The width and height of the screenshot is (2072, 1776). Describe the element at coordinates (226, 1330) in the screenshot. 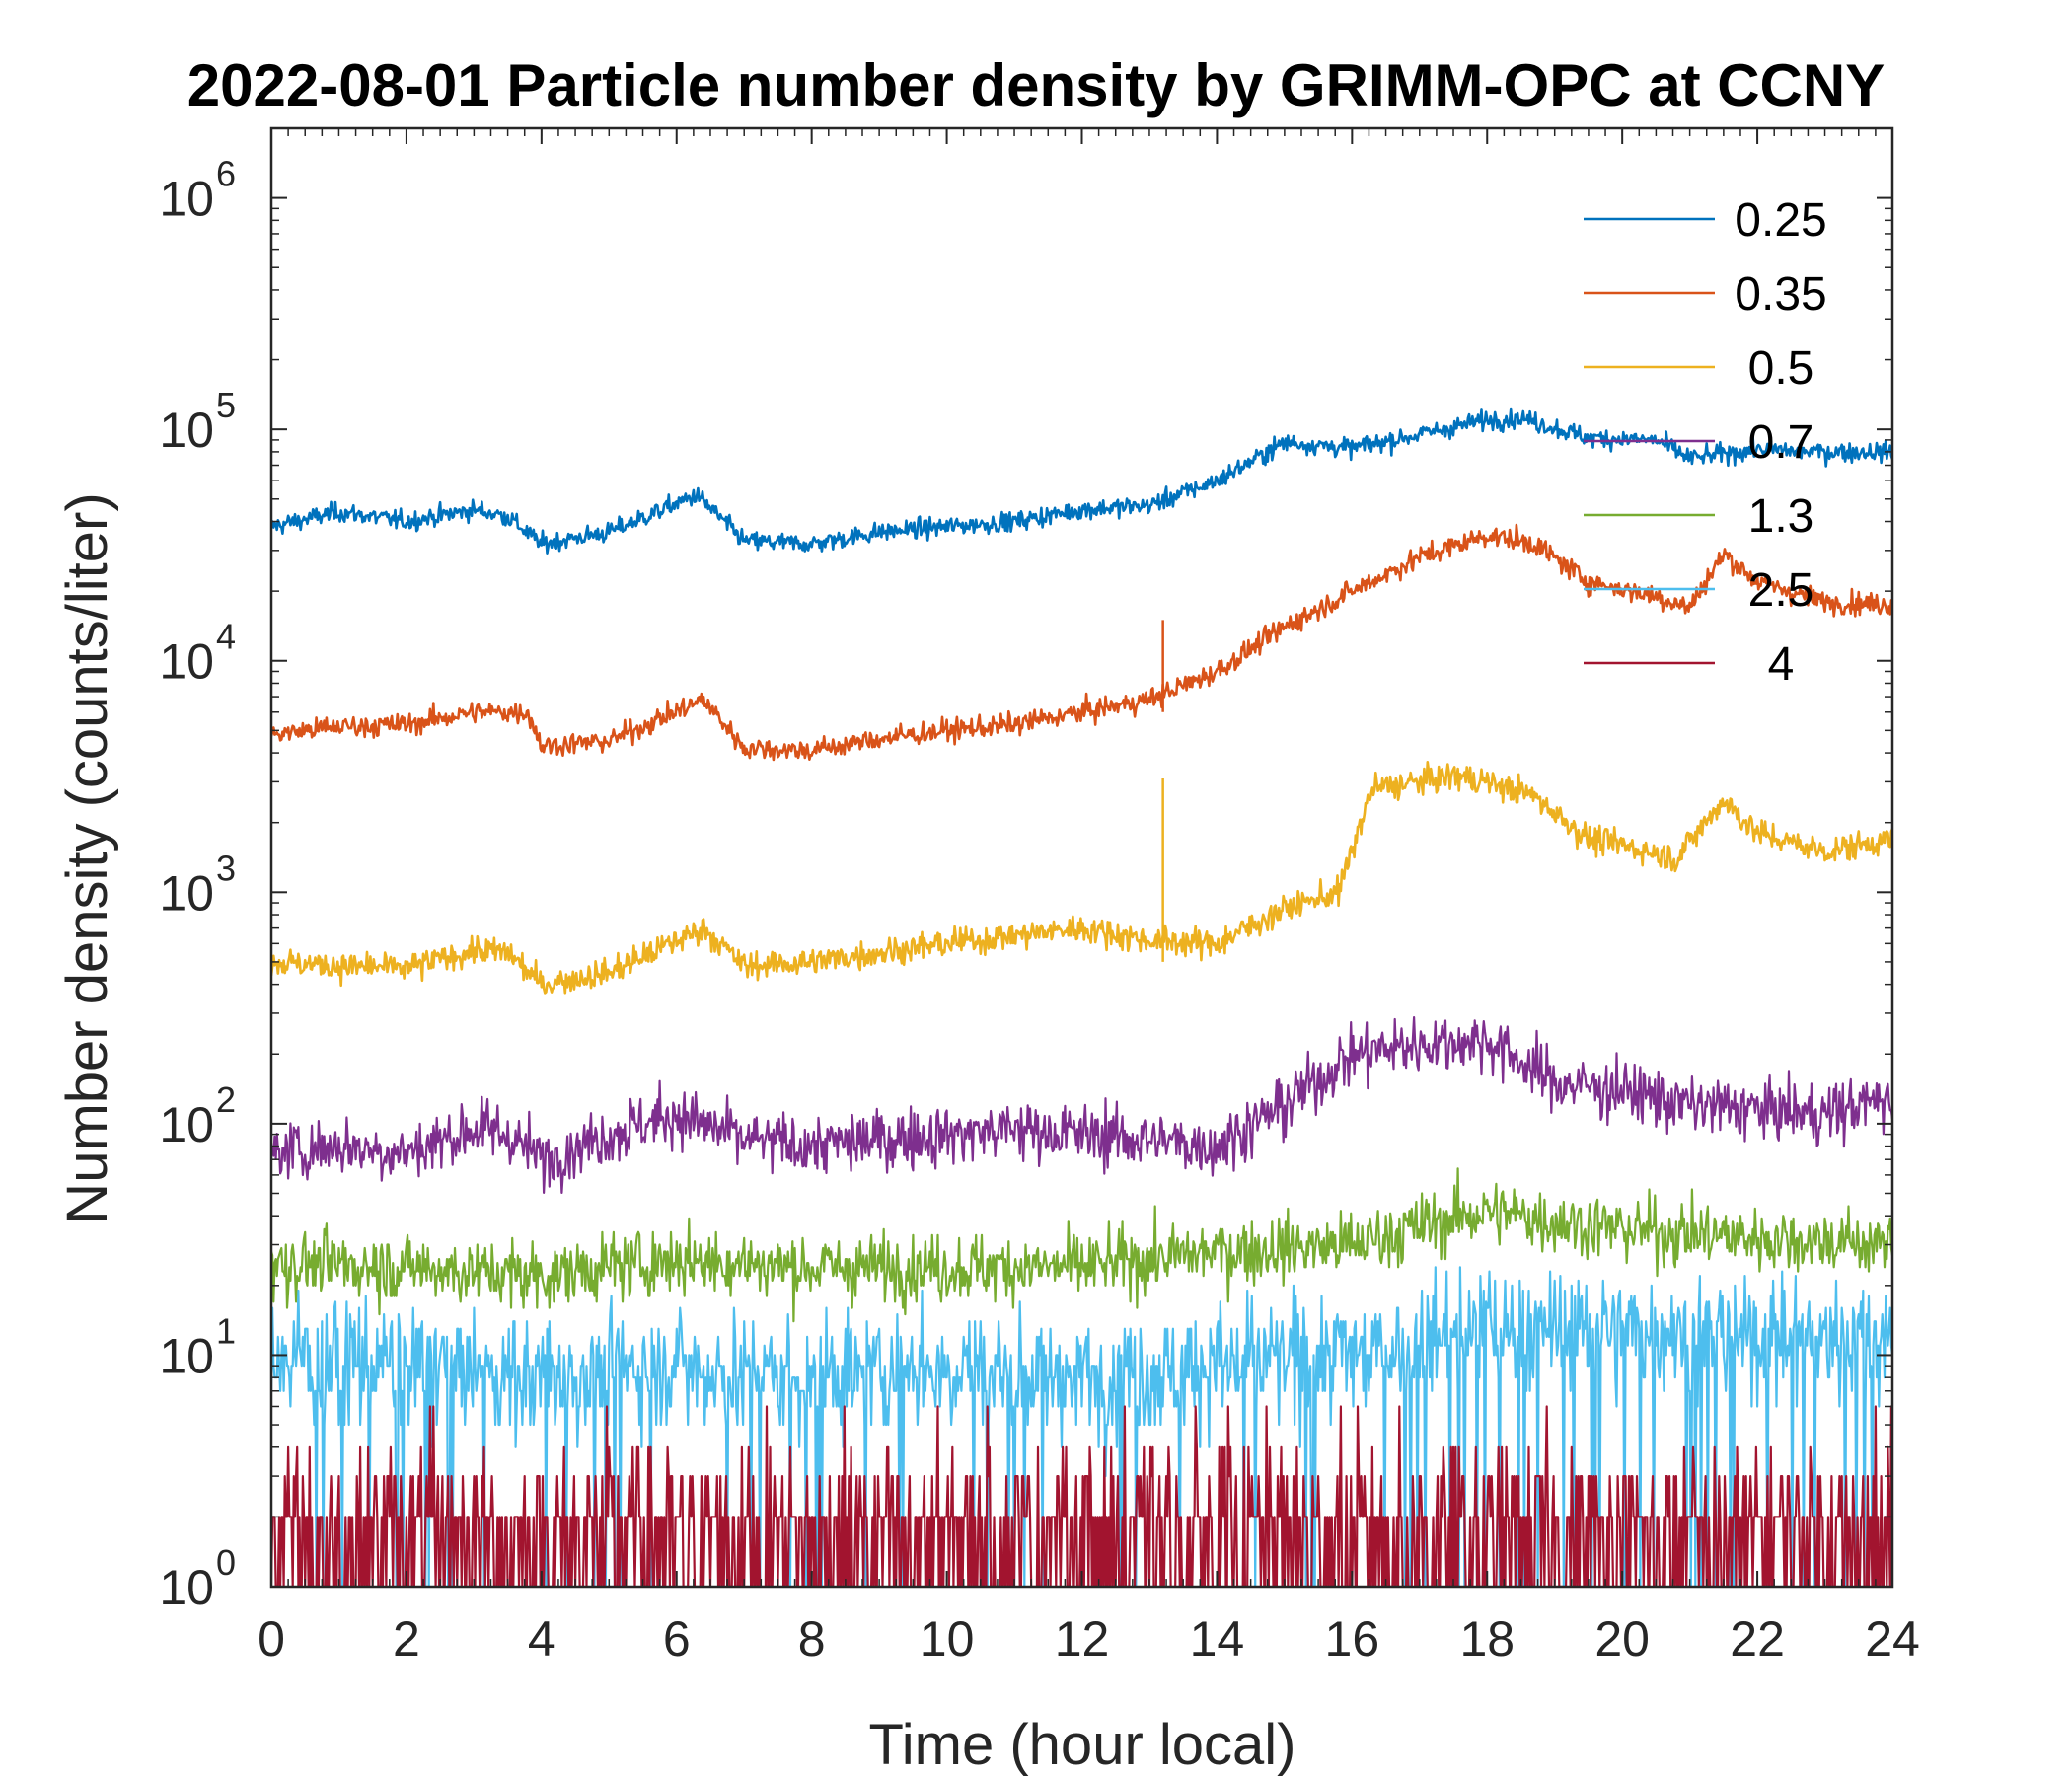

I see `y-tick-label-exp-1: 1` at that location.